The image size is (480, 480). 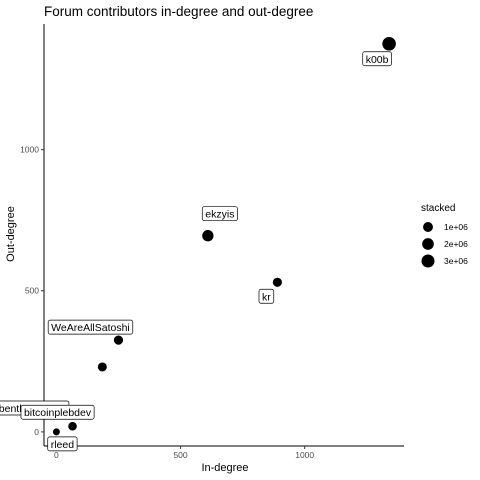 What do you see at coordinates (56, 455) in the screenshot?
I see `x-tick-label: 0` at bounding box center [56, 455].